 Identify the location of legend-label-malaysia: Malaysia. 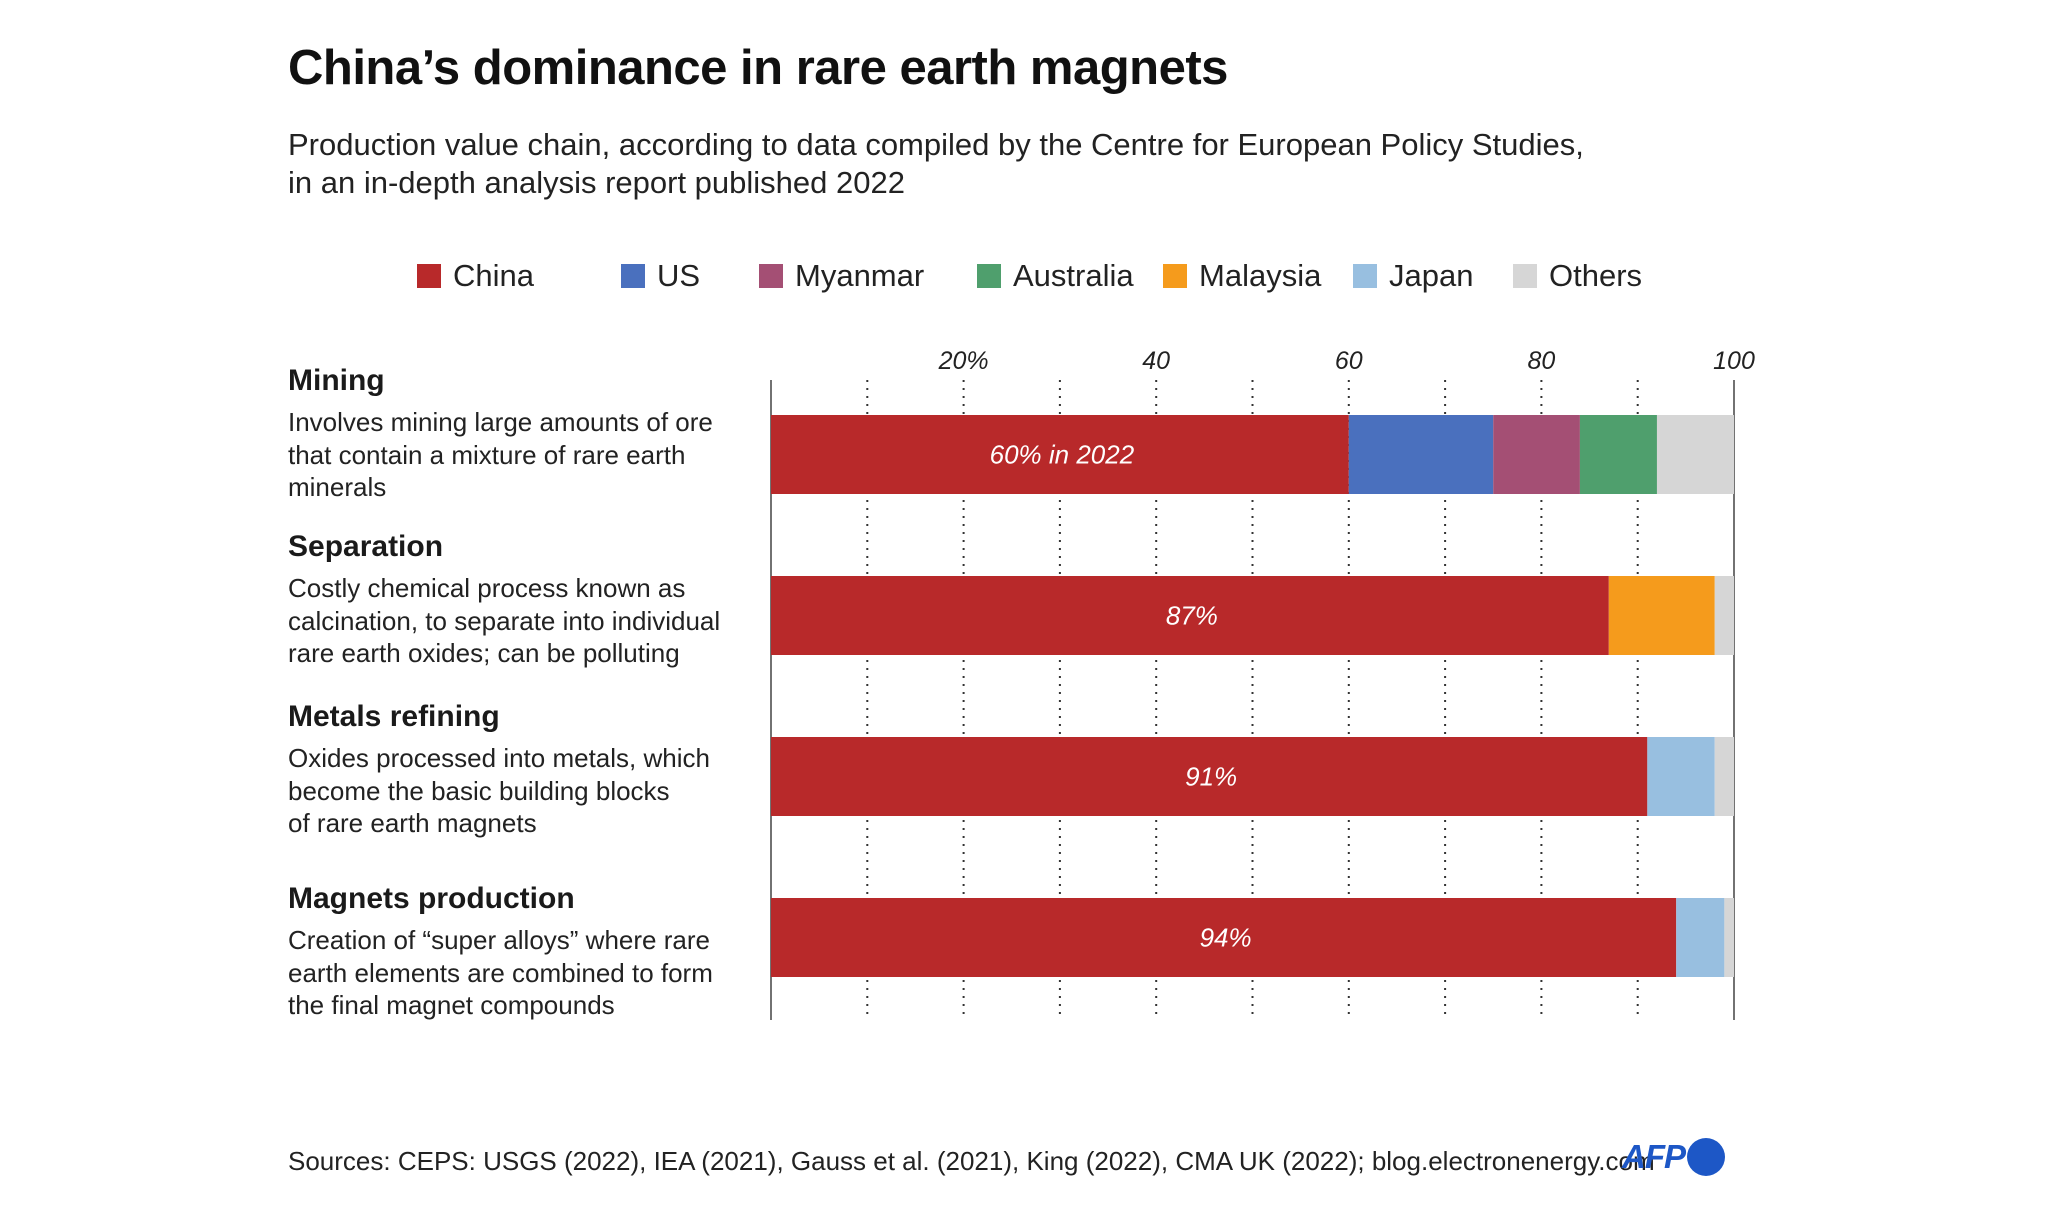
(1260, 275).